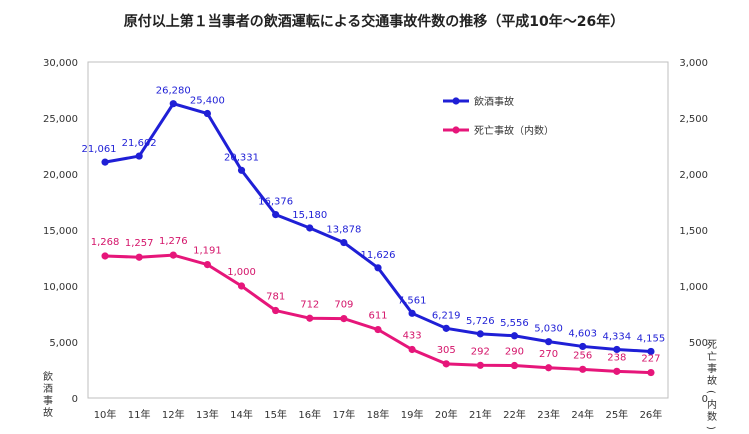  Describe the element at coordinates (710, 392) in the screenshot. I see `y-right-axis-label: (` at that location.